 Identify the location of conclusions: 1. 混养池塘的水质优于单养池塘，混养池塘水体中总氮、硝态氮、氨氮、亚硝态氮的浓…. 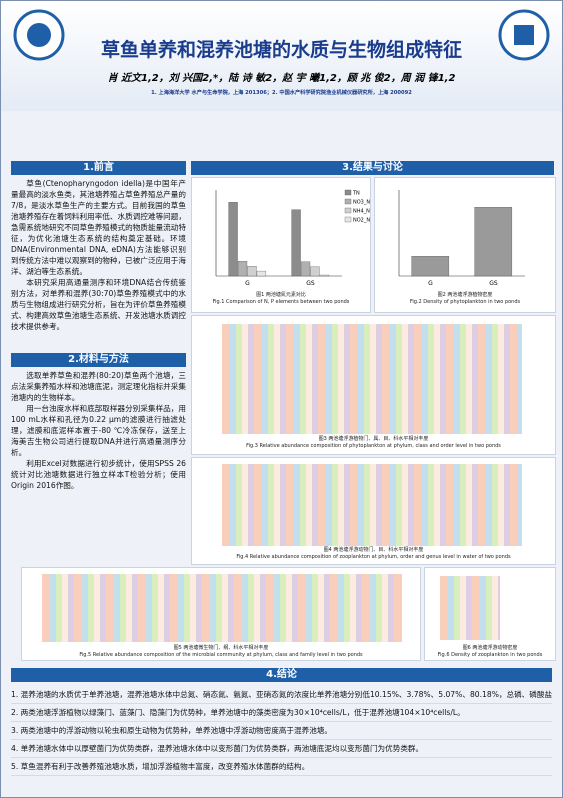
(281, 731).